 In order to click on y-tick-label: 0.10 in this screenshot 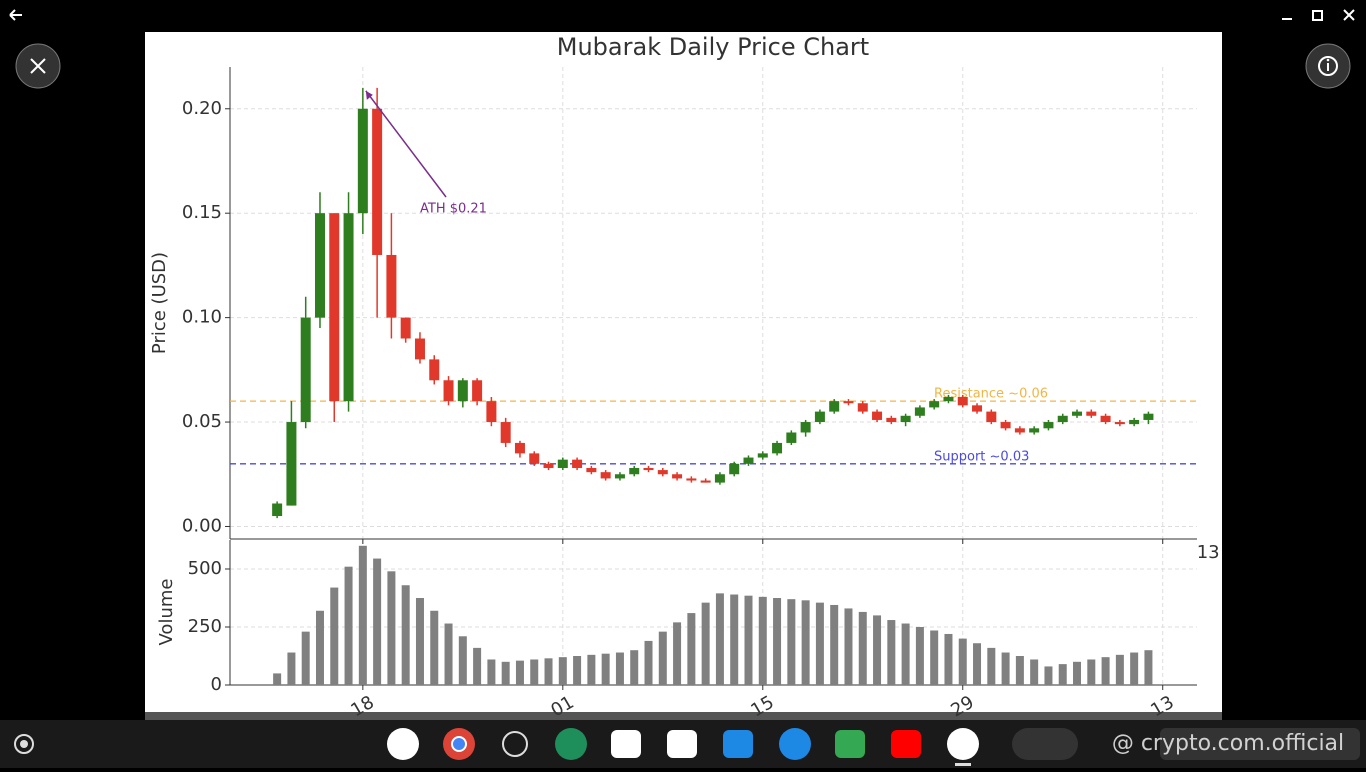, I will do `click(202, 317)`.